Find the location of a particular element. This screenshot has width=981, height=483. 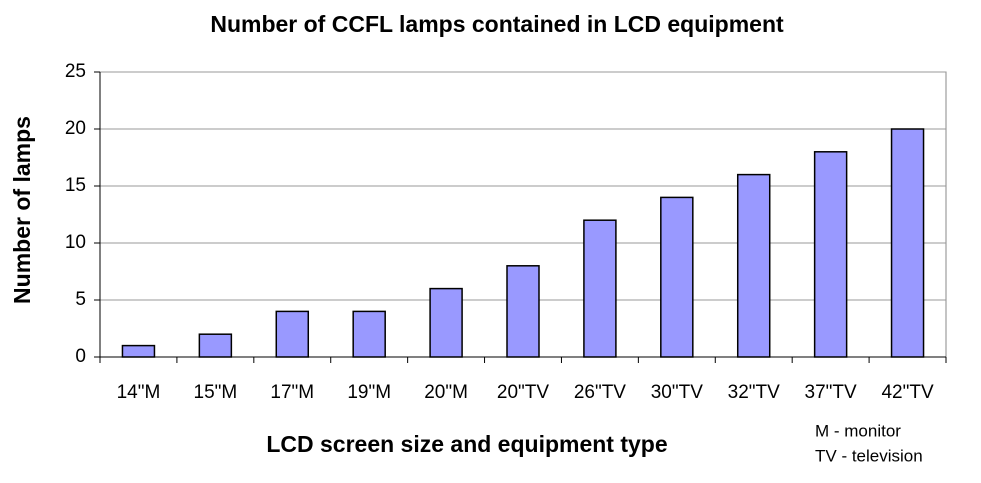

x-tick-label: 17"M is located at coordinates (292, 392).